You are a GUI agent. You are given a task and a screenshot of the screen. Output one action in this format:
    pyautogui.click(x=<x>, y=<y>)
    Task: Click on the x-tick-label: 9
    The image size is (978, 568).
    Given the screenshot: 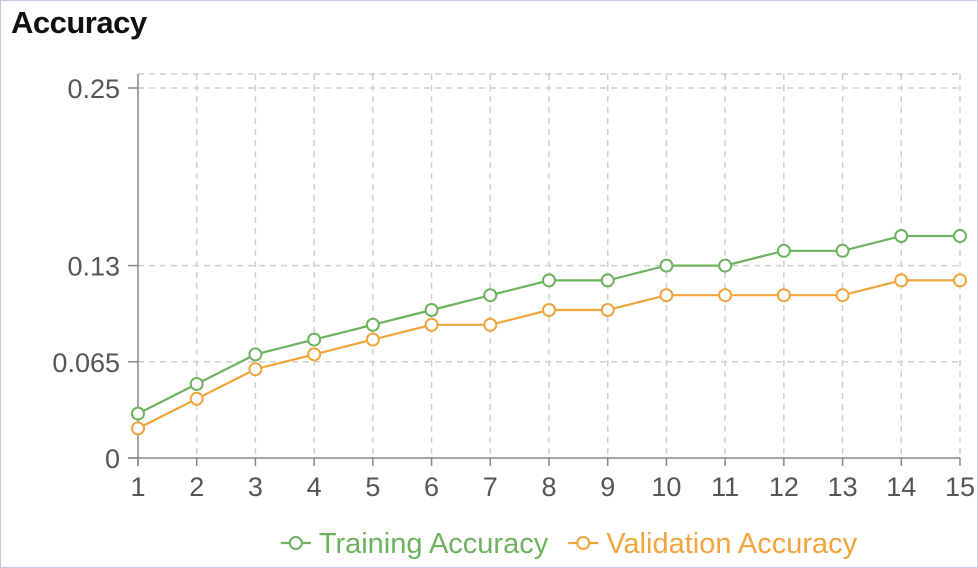 What is the action you would take?
    pyautogui.click(x=607, y=487)
    